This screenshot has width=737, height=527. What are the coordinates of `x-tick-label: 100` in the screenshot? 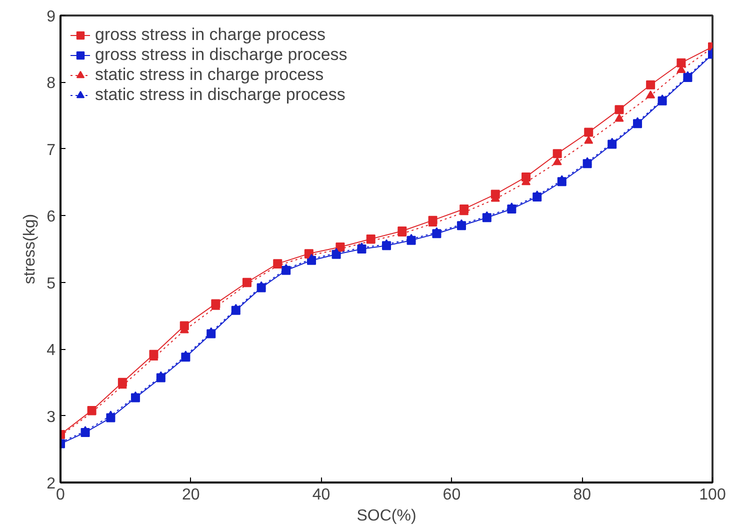 It's located at (712, 495).